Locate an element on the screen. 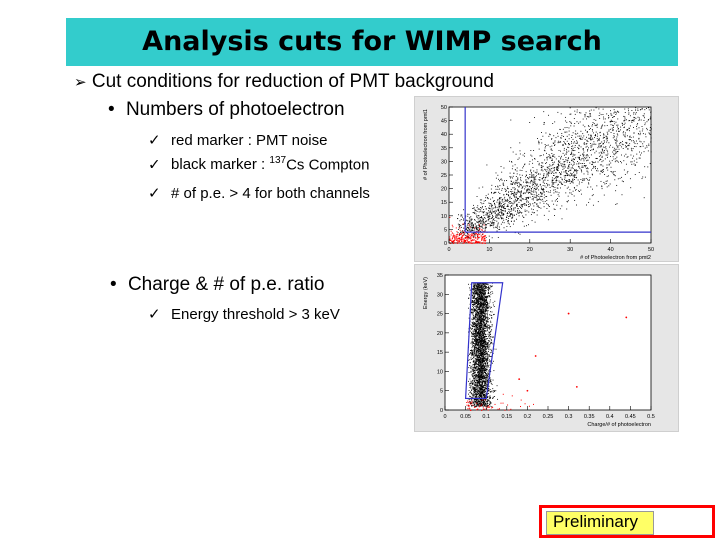 This screenshot has width=720, height=540. check-item-4-text: Energy threshold > 3 keV is located at coordinates (255, 314).